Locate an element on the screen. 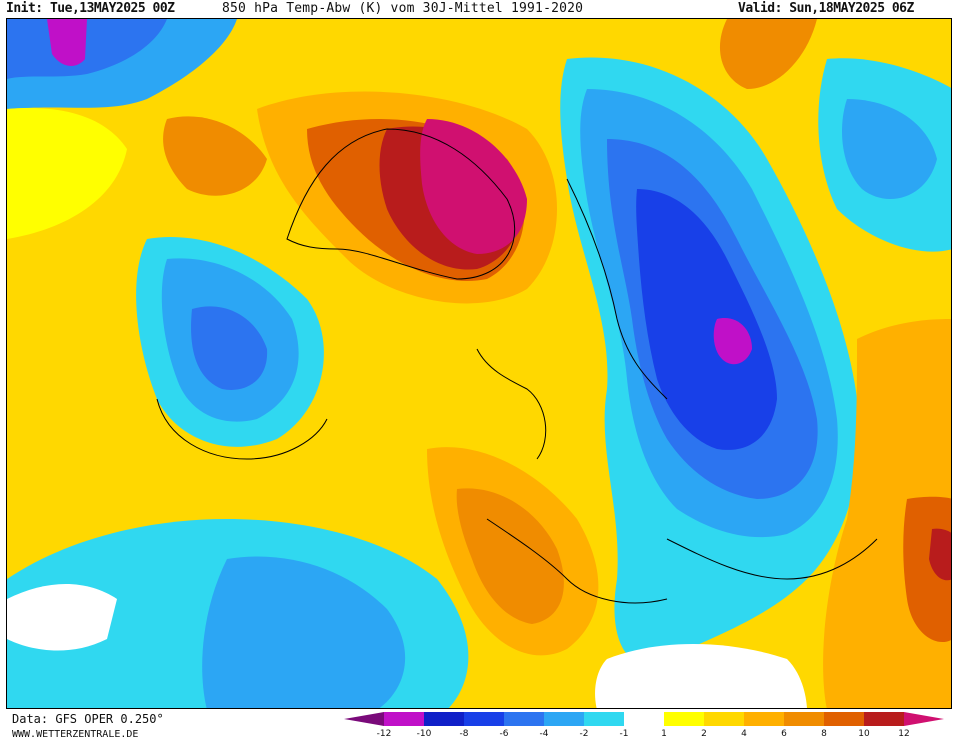 This screenshot has height=741, width=959. arctic-coldest-spot is located at coordinates (67, 42).